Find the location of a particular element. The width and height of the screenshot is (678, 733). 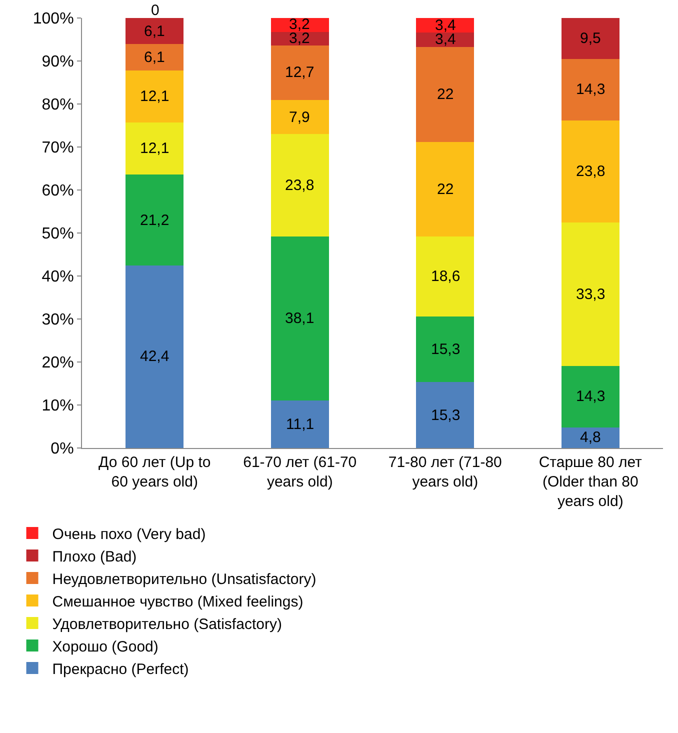

data-label: 9,5 is located at coordinates (590, 38).